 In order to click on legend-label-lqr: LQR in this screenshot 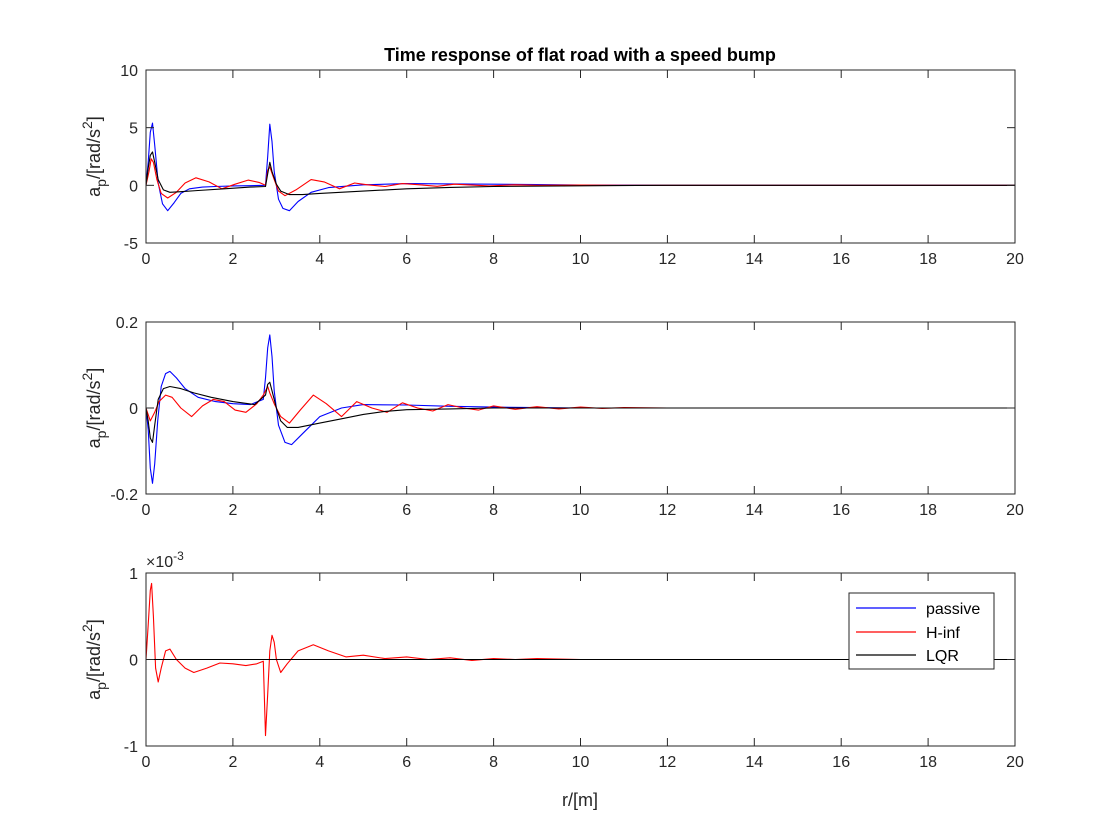, I will do `click(942, 656)`.